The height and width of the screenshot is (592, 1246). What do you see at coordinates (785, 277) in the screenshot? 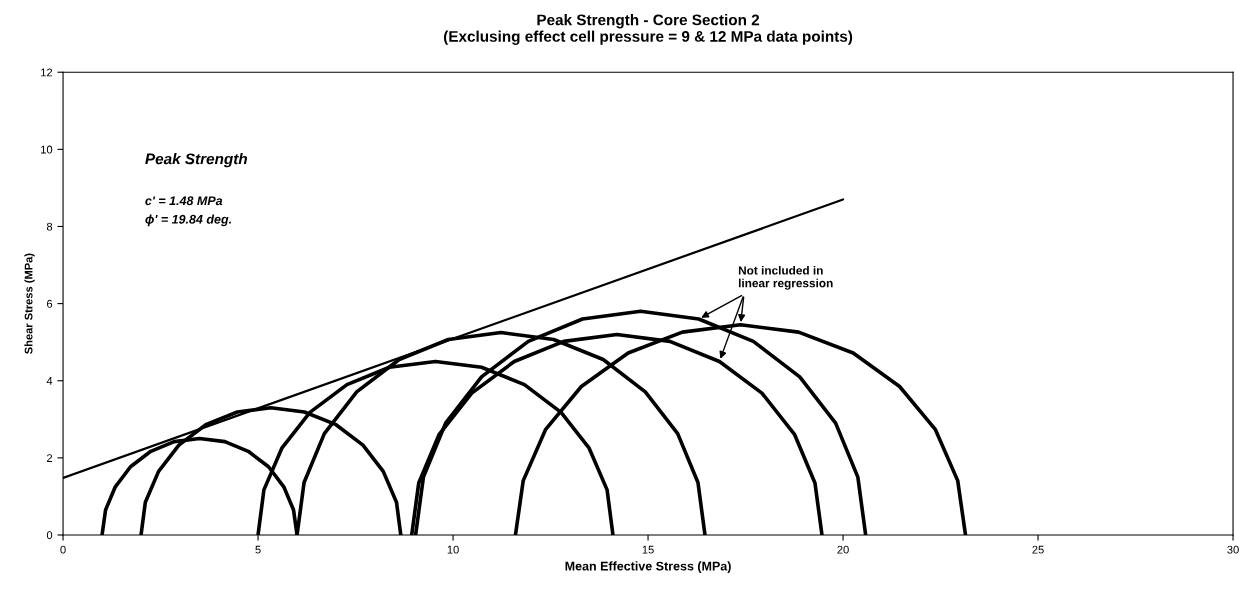
I see `annotation: Not included in linear regression` at bounding box center [785, 277].